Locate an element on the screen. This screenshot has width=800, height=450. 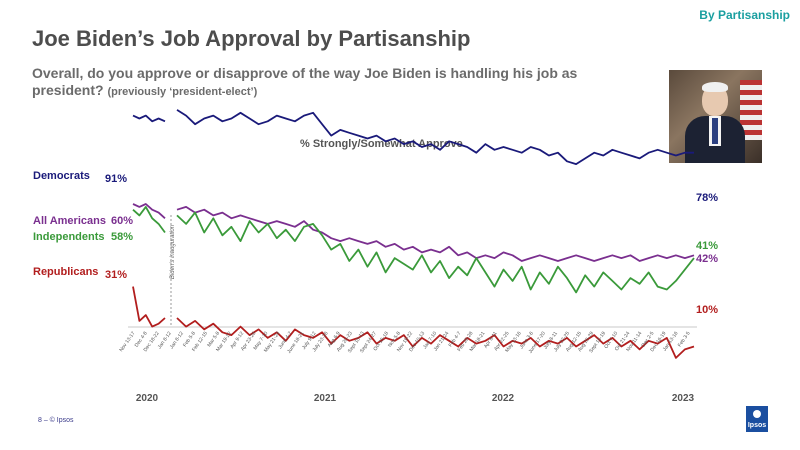
tie-graphic is located at coordinates (715, 131).